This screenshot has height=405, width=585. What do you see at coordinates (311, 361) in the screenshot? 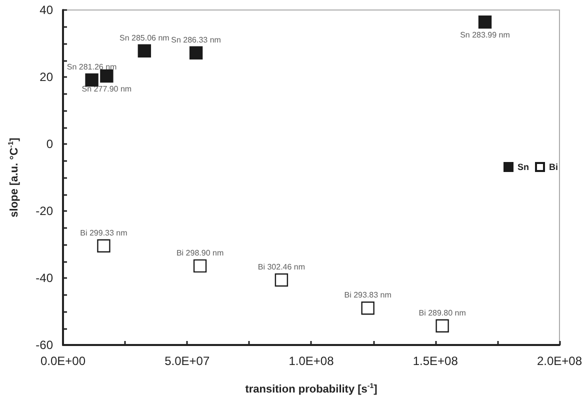
I see `x-tick-label: 1.0E+08` at bounding box center [311, 361].